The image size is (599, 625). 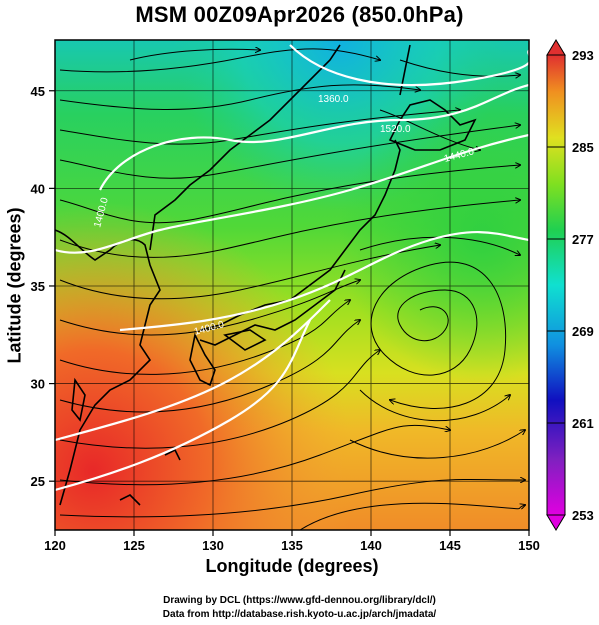 I want to click on x-axis-ticks: 120 125 130 135 140 145 150, so click(x=292, y=541).